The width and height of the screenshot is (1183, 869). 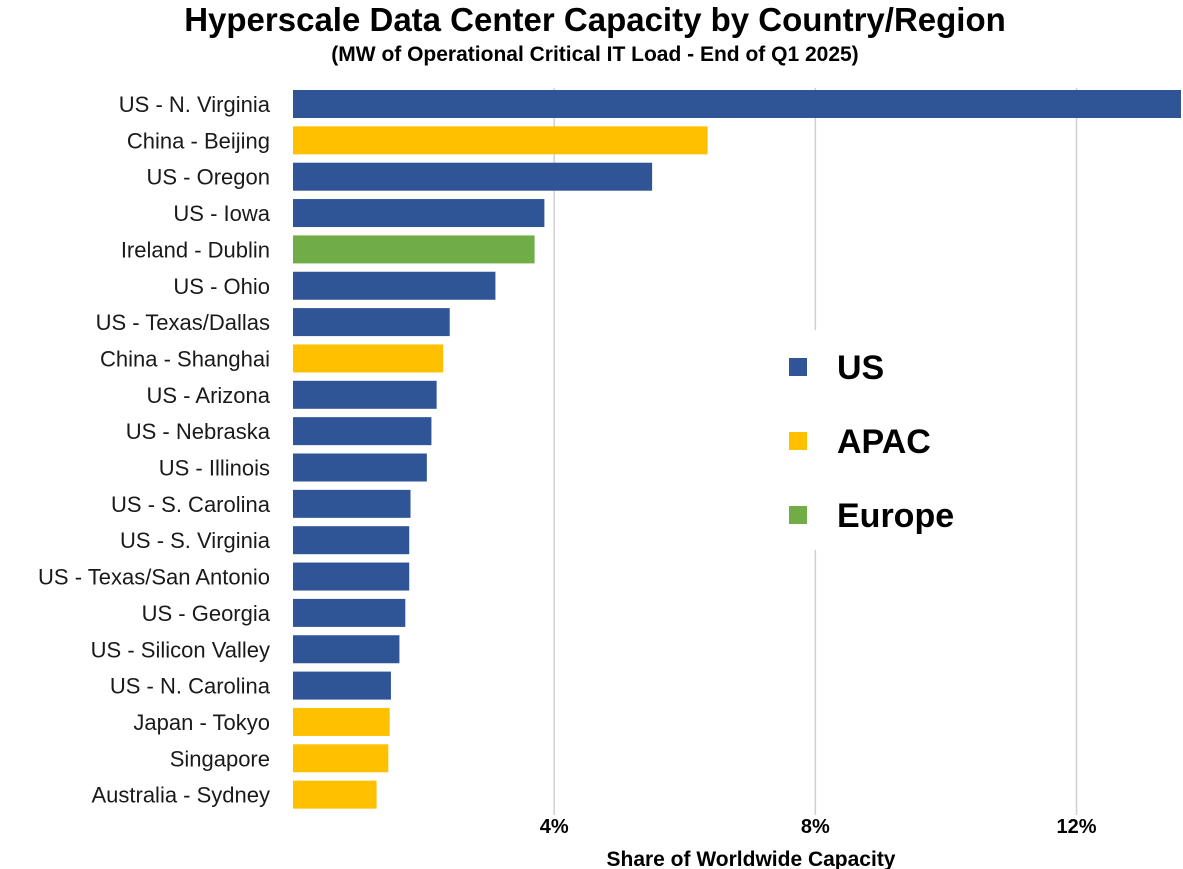 What do you see at coordinates (201, 722) in the screenshot?
I see `category-label-17: Japan - Tokyo` at bounding box center [201, 722].